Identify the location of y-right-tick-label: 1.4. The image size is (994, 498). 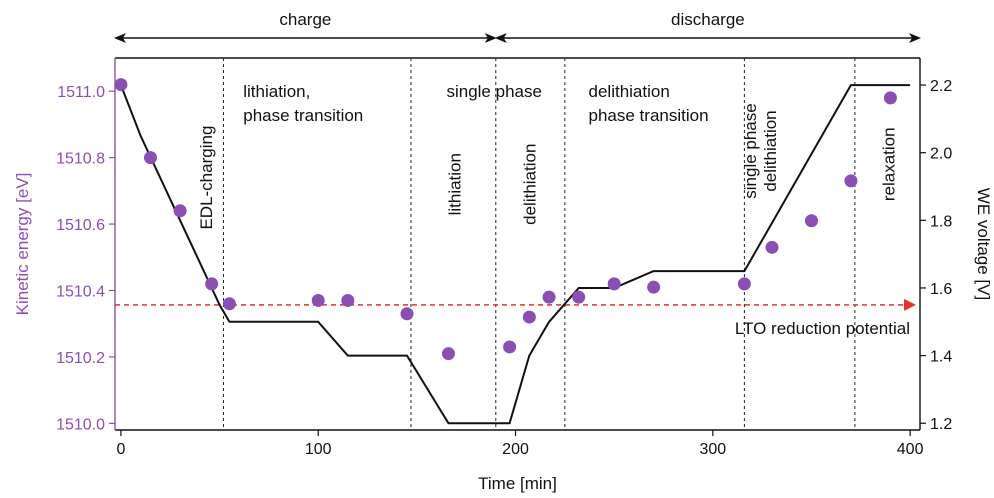
(941, 357).